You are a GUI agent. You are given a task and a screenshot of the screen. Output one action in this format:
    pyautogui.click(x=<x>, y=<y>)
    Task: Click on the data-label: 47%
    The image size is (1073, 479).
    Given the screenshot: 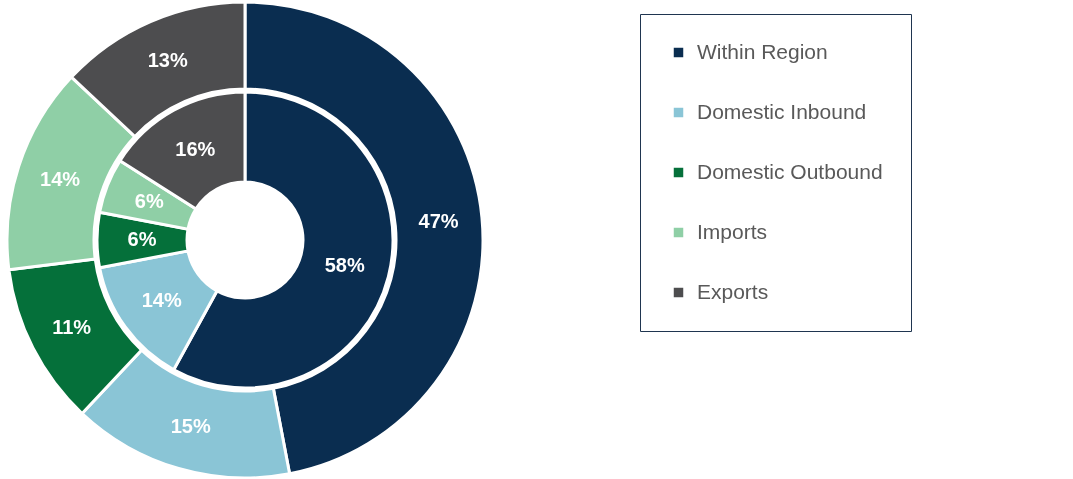 What is the action you would take?
    pyautogui.click(x=438, y=220)
    